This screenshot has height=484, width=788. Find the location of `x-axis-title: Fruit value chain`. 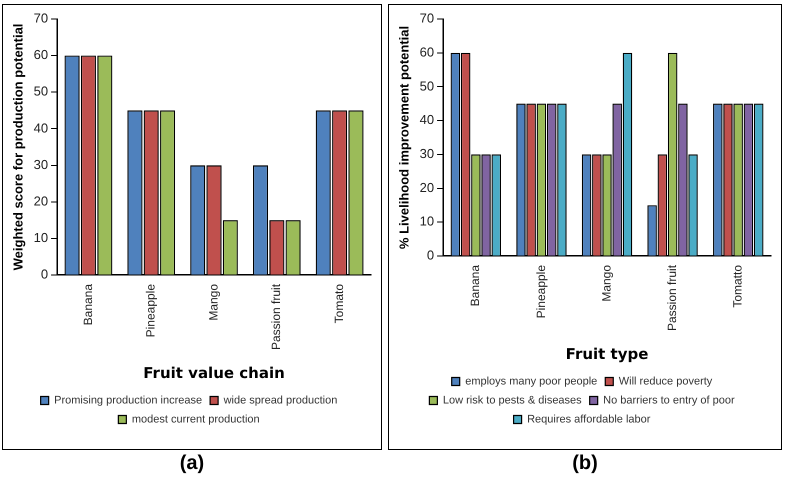

x-axis-title: Fruit value chain is located at coordinates (214, 373).